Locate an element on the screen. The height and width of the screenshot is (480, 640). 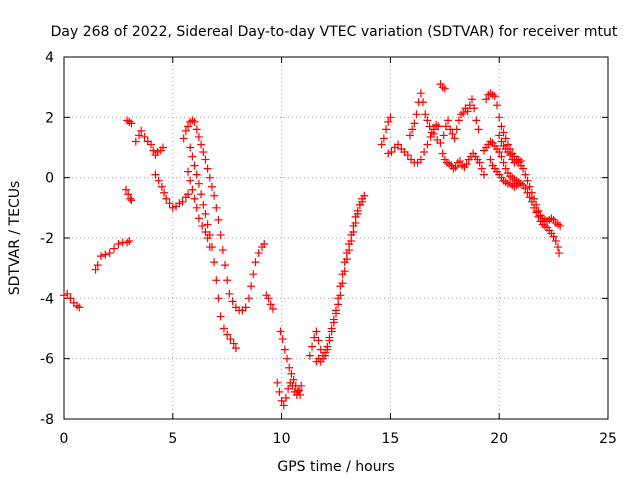
y-tick-label: -6 is located at coordinates (47, 360).